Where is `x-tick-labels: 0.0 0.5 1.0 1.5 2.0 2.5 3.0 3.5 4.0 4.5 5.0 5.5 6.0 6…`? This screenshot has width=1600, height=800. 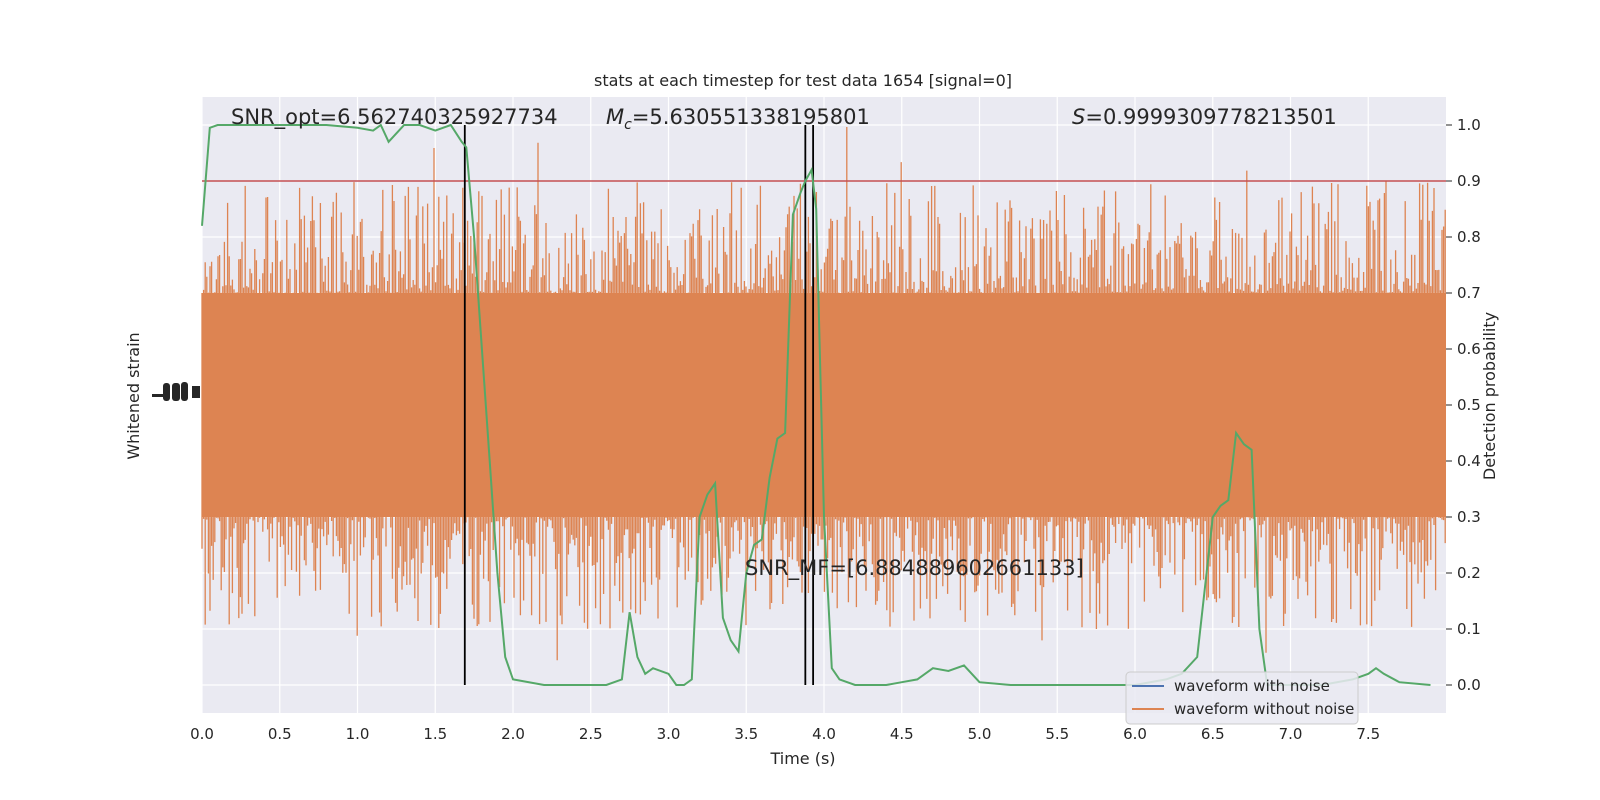
x-tick-labels: 0.0 0.5 1.0 1.5 2.0 2.5 3.0 3.5 4.0 4.5 5.0 5.5 6.0 6… is located at coordinates (785, 734).